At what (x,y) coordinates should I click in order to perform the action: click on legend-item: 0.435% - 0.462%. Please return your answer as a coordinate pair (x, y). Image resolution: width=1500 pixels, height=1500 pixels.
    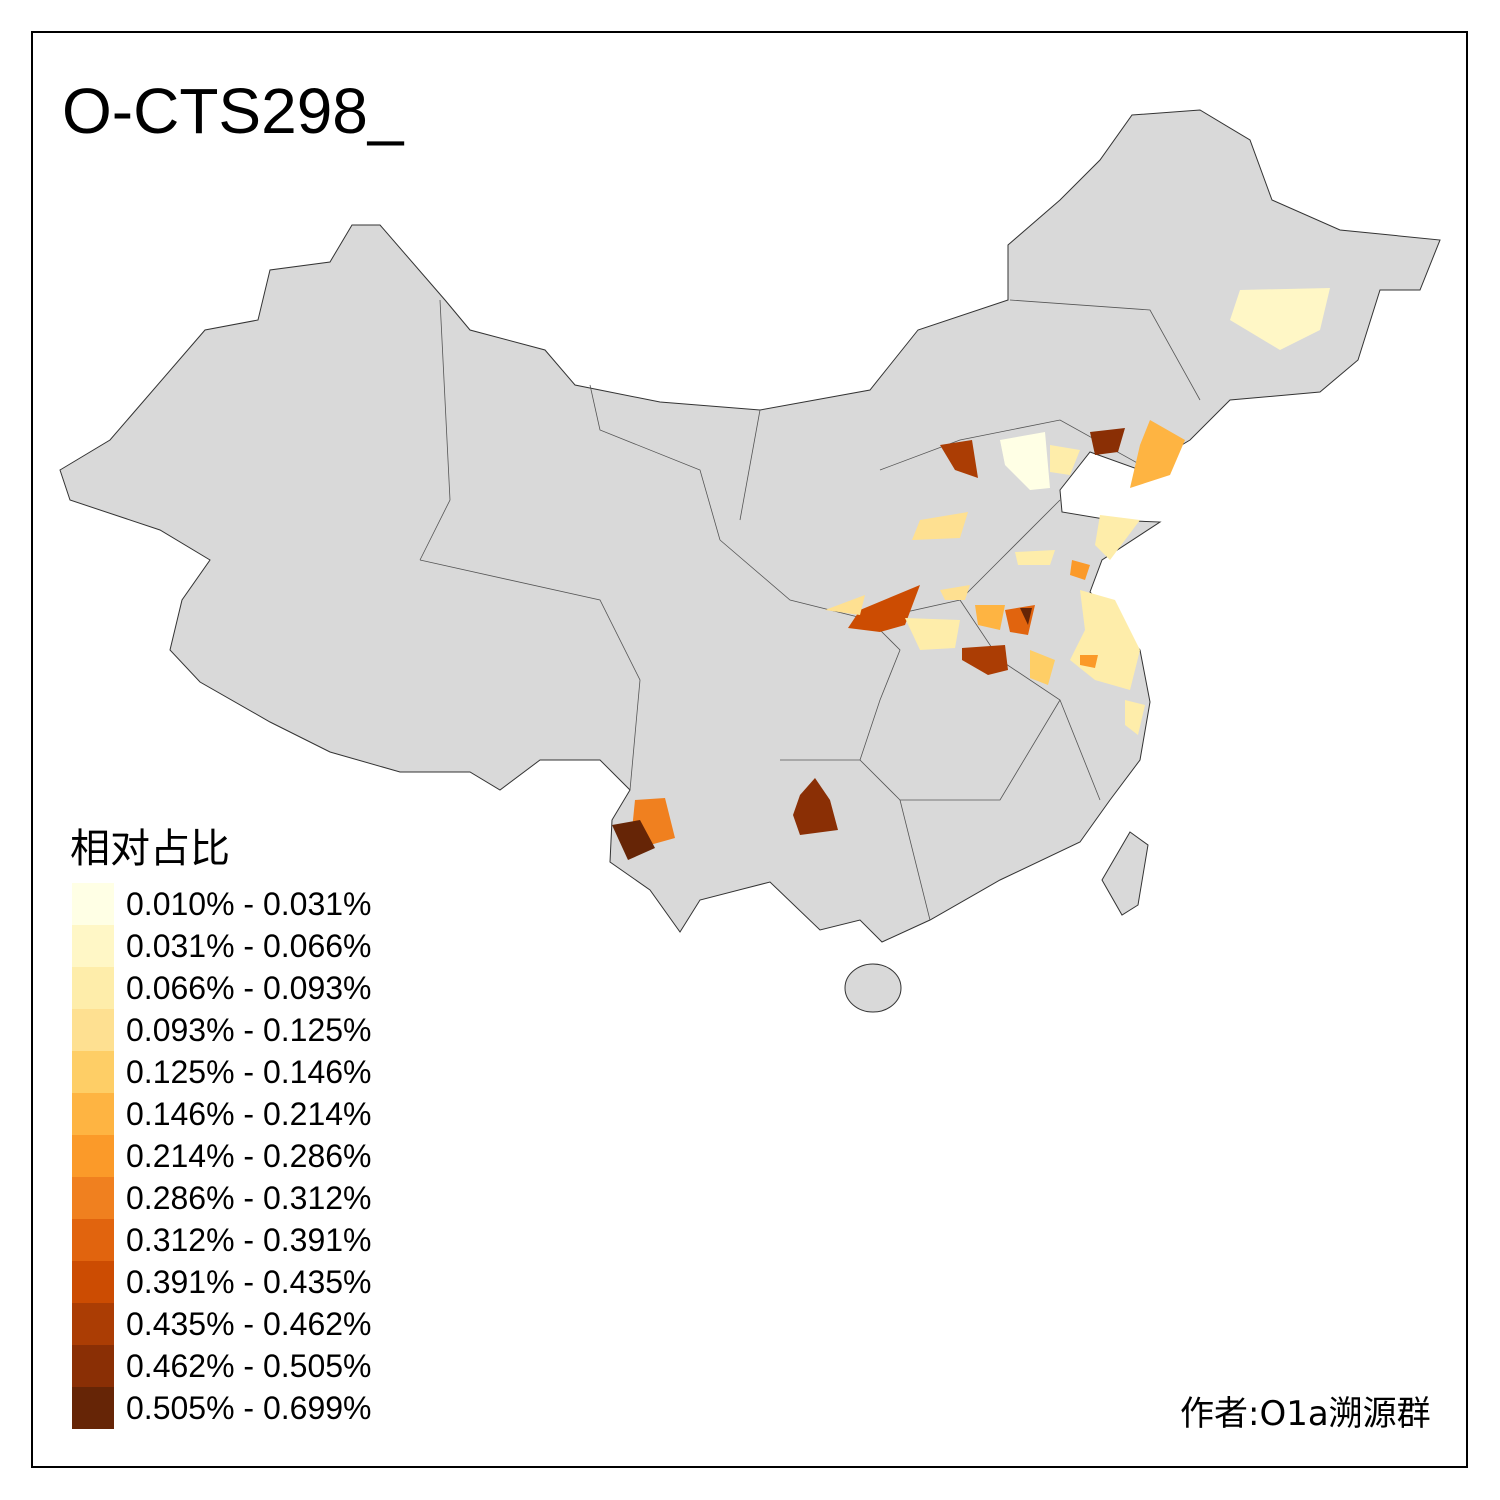
    Looking at the image, I should click on (222, 1324).